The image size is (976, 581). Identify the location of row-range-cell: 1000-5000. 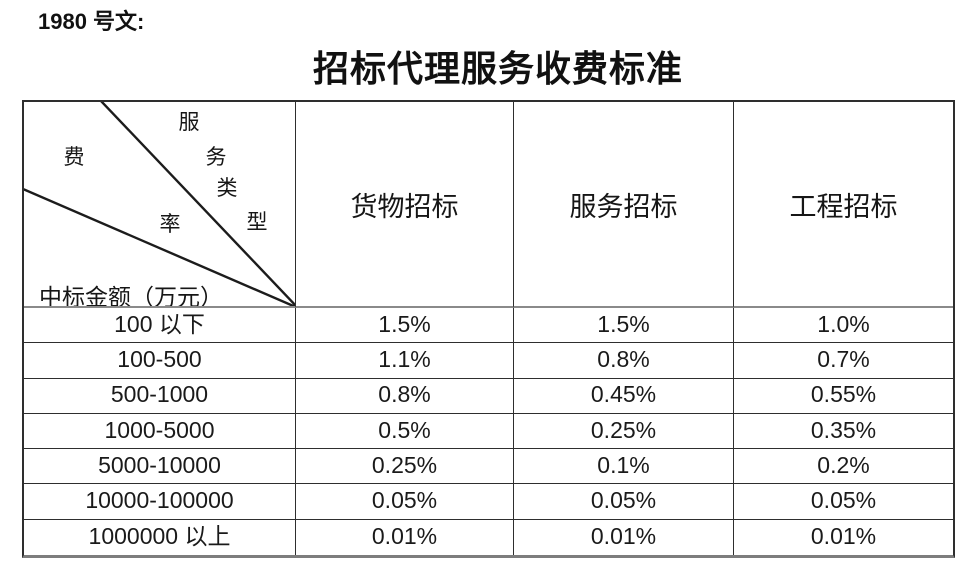
(160, 431).